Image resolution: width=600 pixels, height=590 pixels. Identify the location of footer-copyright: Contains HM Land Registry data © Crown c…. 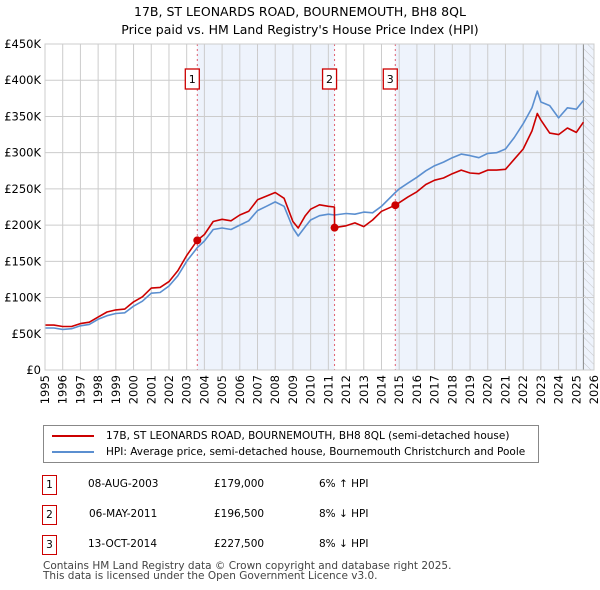
(247, 566).